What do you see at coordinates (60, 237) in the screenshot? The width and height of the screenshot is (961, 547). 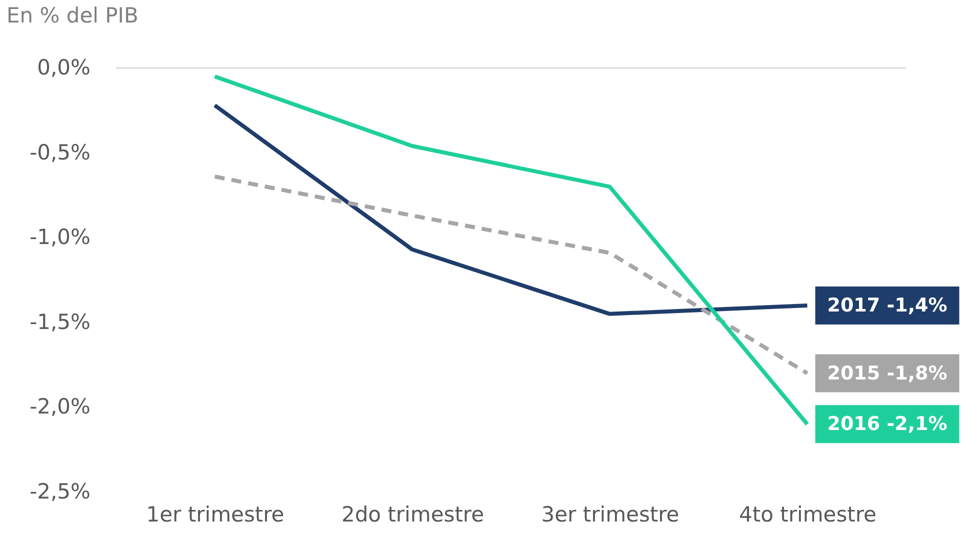 I see `y-tick-label: -1,0%` at bounding box center [60, 237].